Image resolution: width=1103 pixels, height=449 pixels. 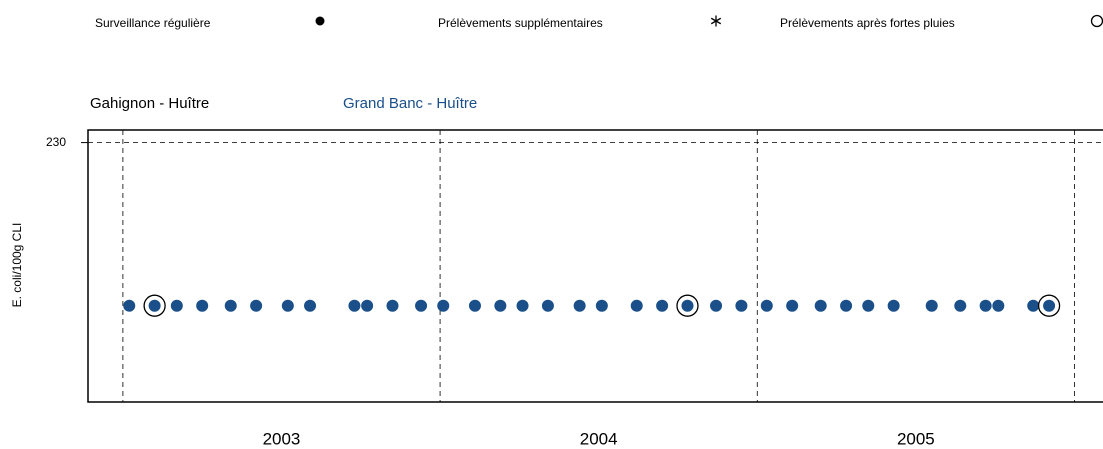 What do you see at coordinates (149, 103) in the screenshot?
I see `series-legend-label: Gahignon - Huître` at bounding box center [149, 103].